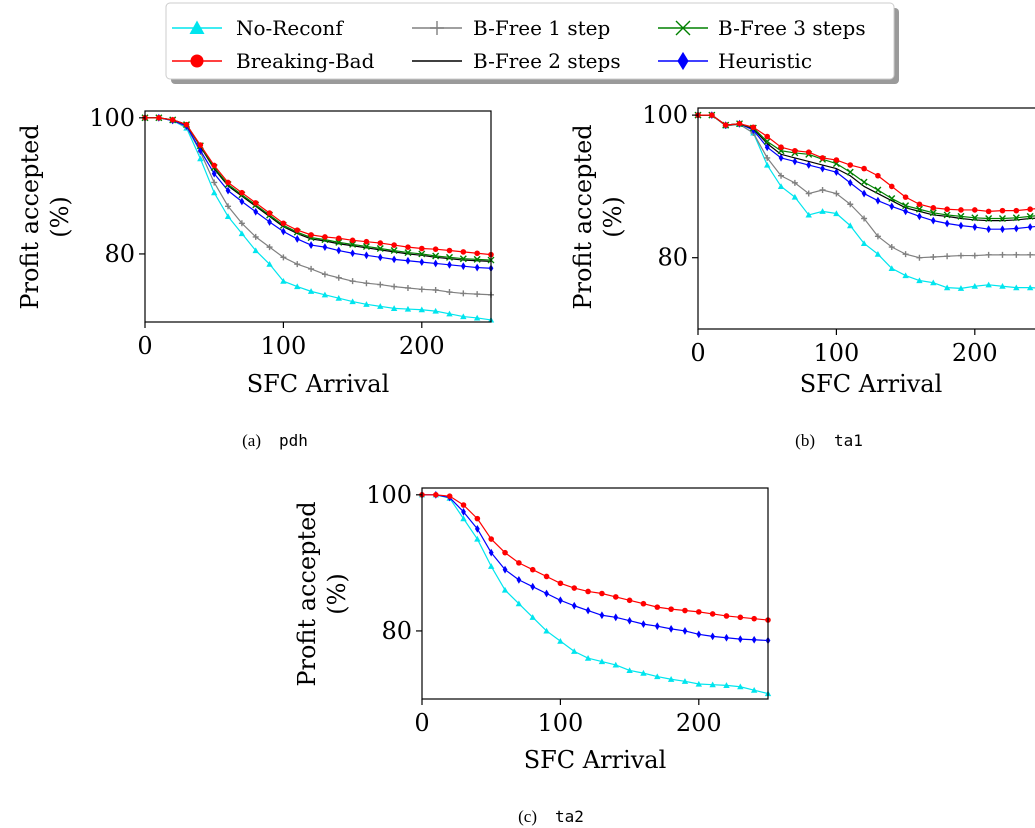  What do you see at coordinates (322, 593) in the screenshot?
I see `y-axis-label-c: Profit accepted (%)` at bounding box center [322, 593].